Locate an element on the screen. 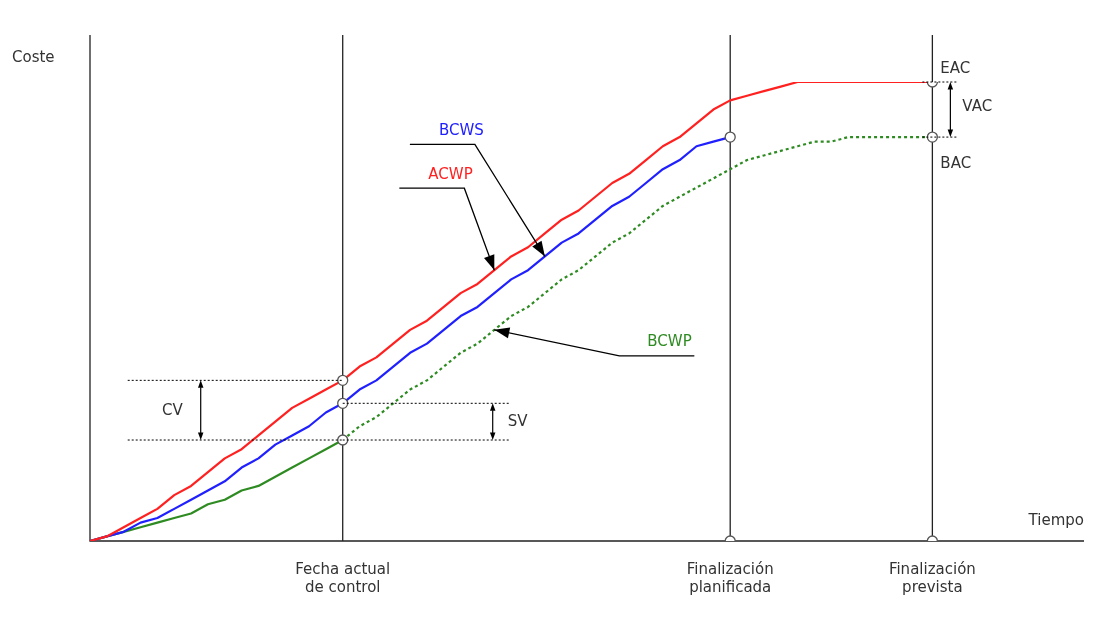 This screenshot has height=623, width=1104. x-tick-label: Finalización planificada is located at coordinates (730, 577).